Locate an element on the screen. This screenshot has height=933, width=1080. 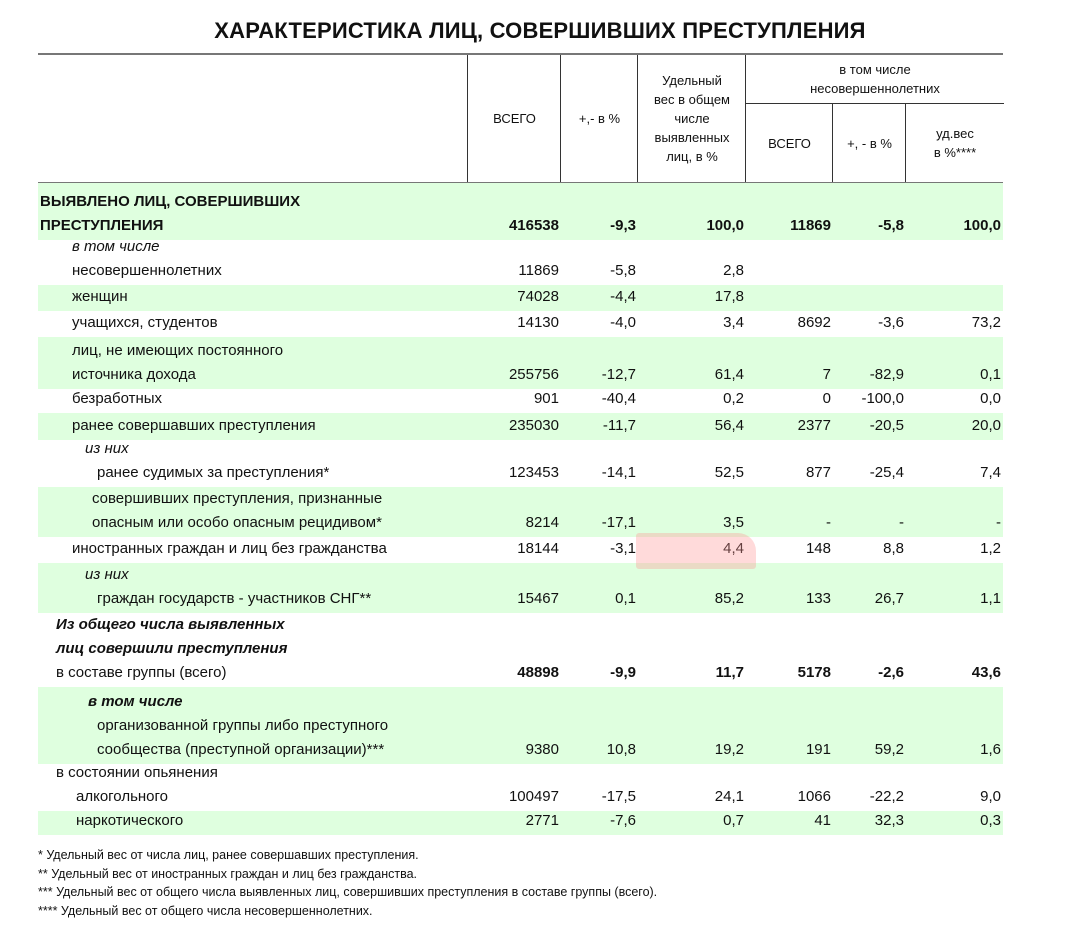
cell-value: 0,3 is located at coordinates (990, 820).